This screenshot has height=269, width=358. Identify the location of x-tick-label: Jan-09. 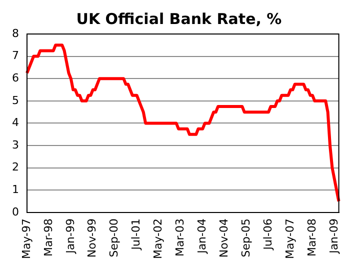
(333, 236).